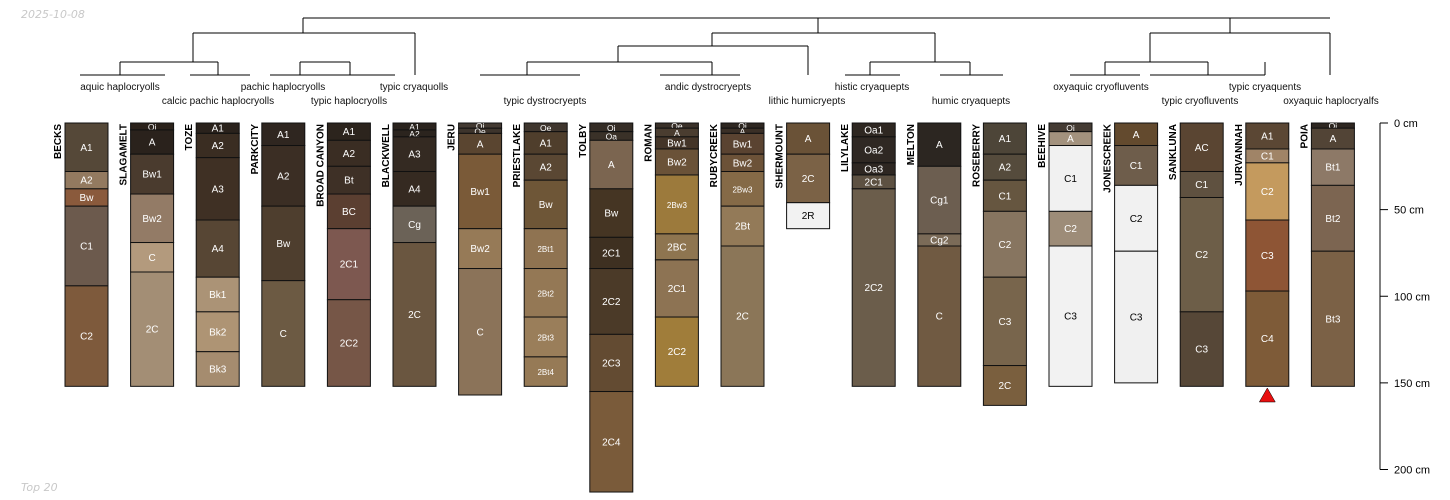  Describe the element at coordinates (742, 227) in the screenshot. I see `horizon-label: 2Bt` at that location.